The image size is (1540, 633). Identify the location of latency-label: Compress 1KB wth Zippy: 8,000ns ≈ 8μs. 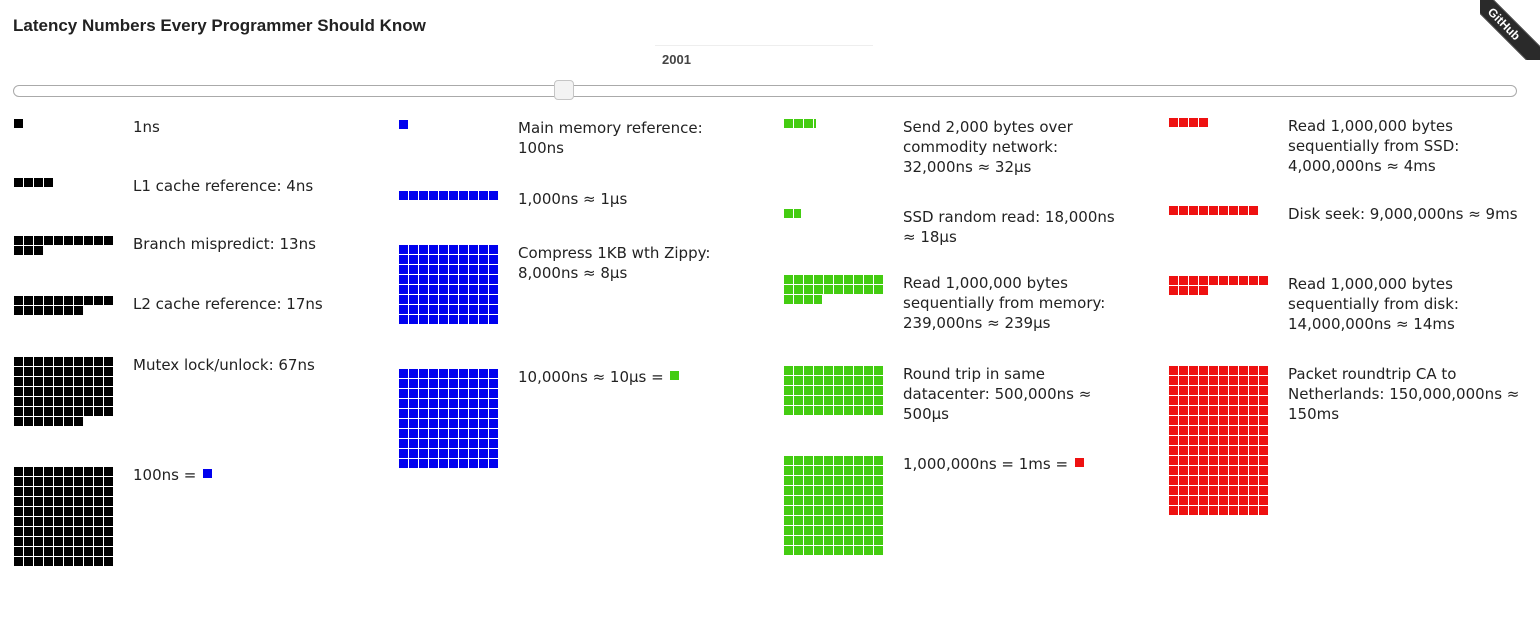
(630, 263).